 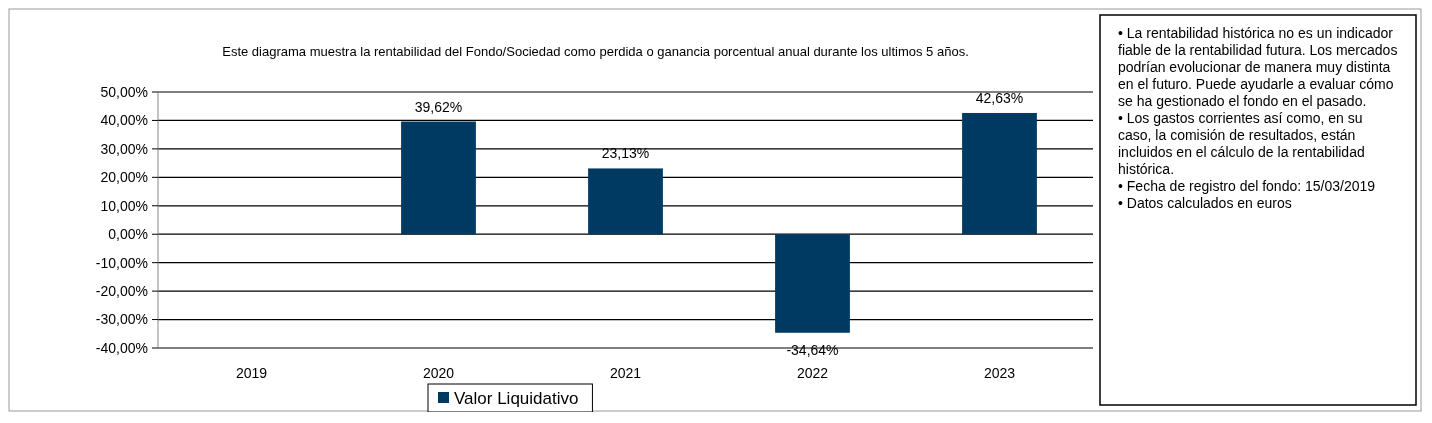 I want to click on data-label: -34,64%, so click(x=812, y=349).